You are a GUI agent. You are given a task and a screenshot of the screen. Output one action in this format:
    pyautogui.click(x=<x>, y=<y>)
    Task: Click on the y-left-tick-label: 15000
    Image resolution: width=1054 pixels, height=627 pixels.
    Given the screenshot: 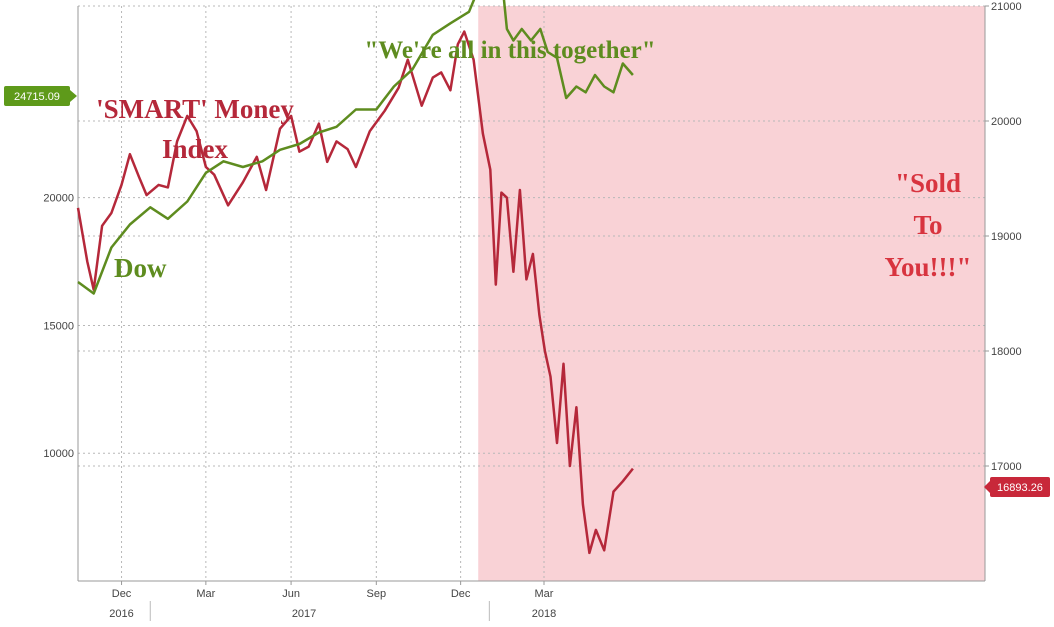 What is the action you would take?
    pyautogui.click(x=58, y=326)
    